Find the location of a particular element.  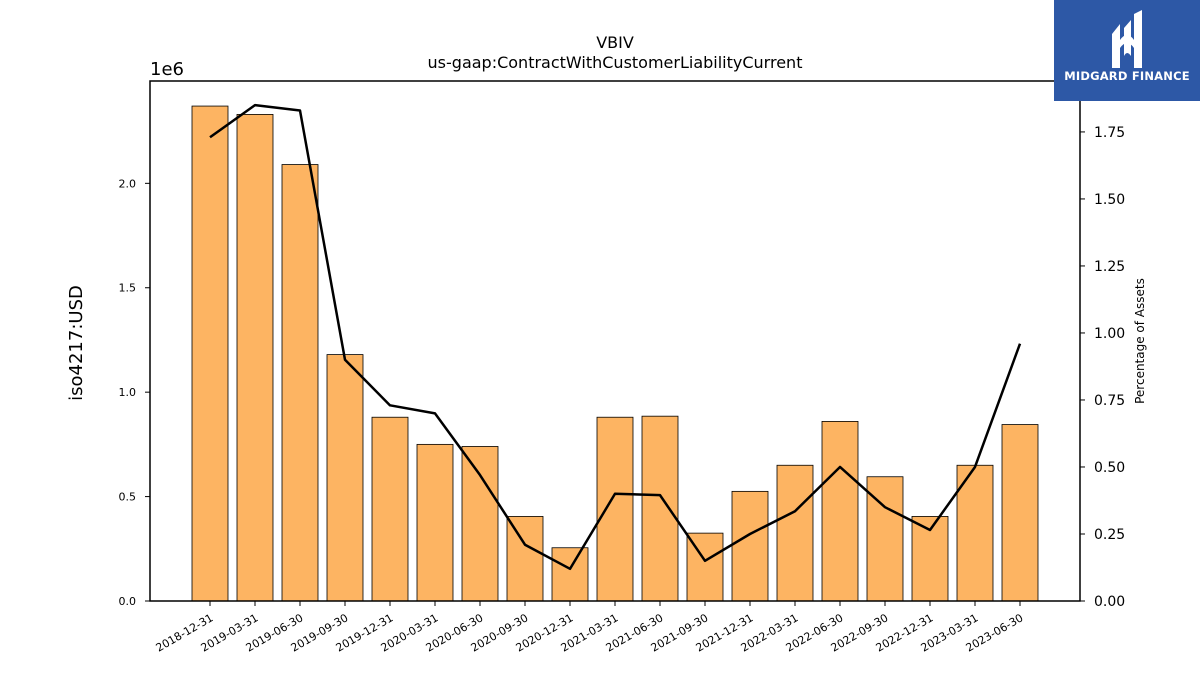

y2-tick-label: 0.75 is located at coordinates (1109, 401).